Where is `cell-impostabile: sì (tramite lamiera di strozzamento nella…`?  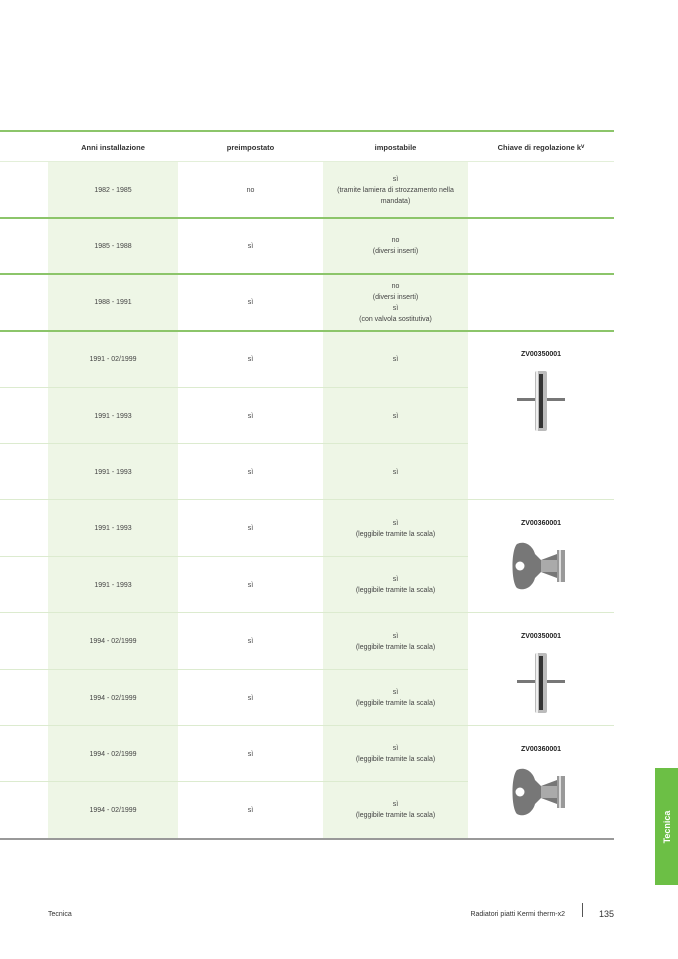
cell-impostabile: sì (tramite lamiera di strozzamento nella… is located at coordinates (395, 190).